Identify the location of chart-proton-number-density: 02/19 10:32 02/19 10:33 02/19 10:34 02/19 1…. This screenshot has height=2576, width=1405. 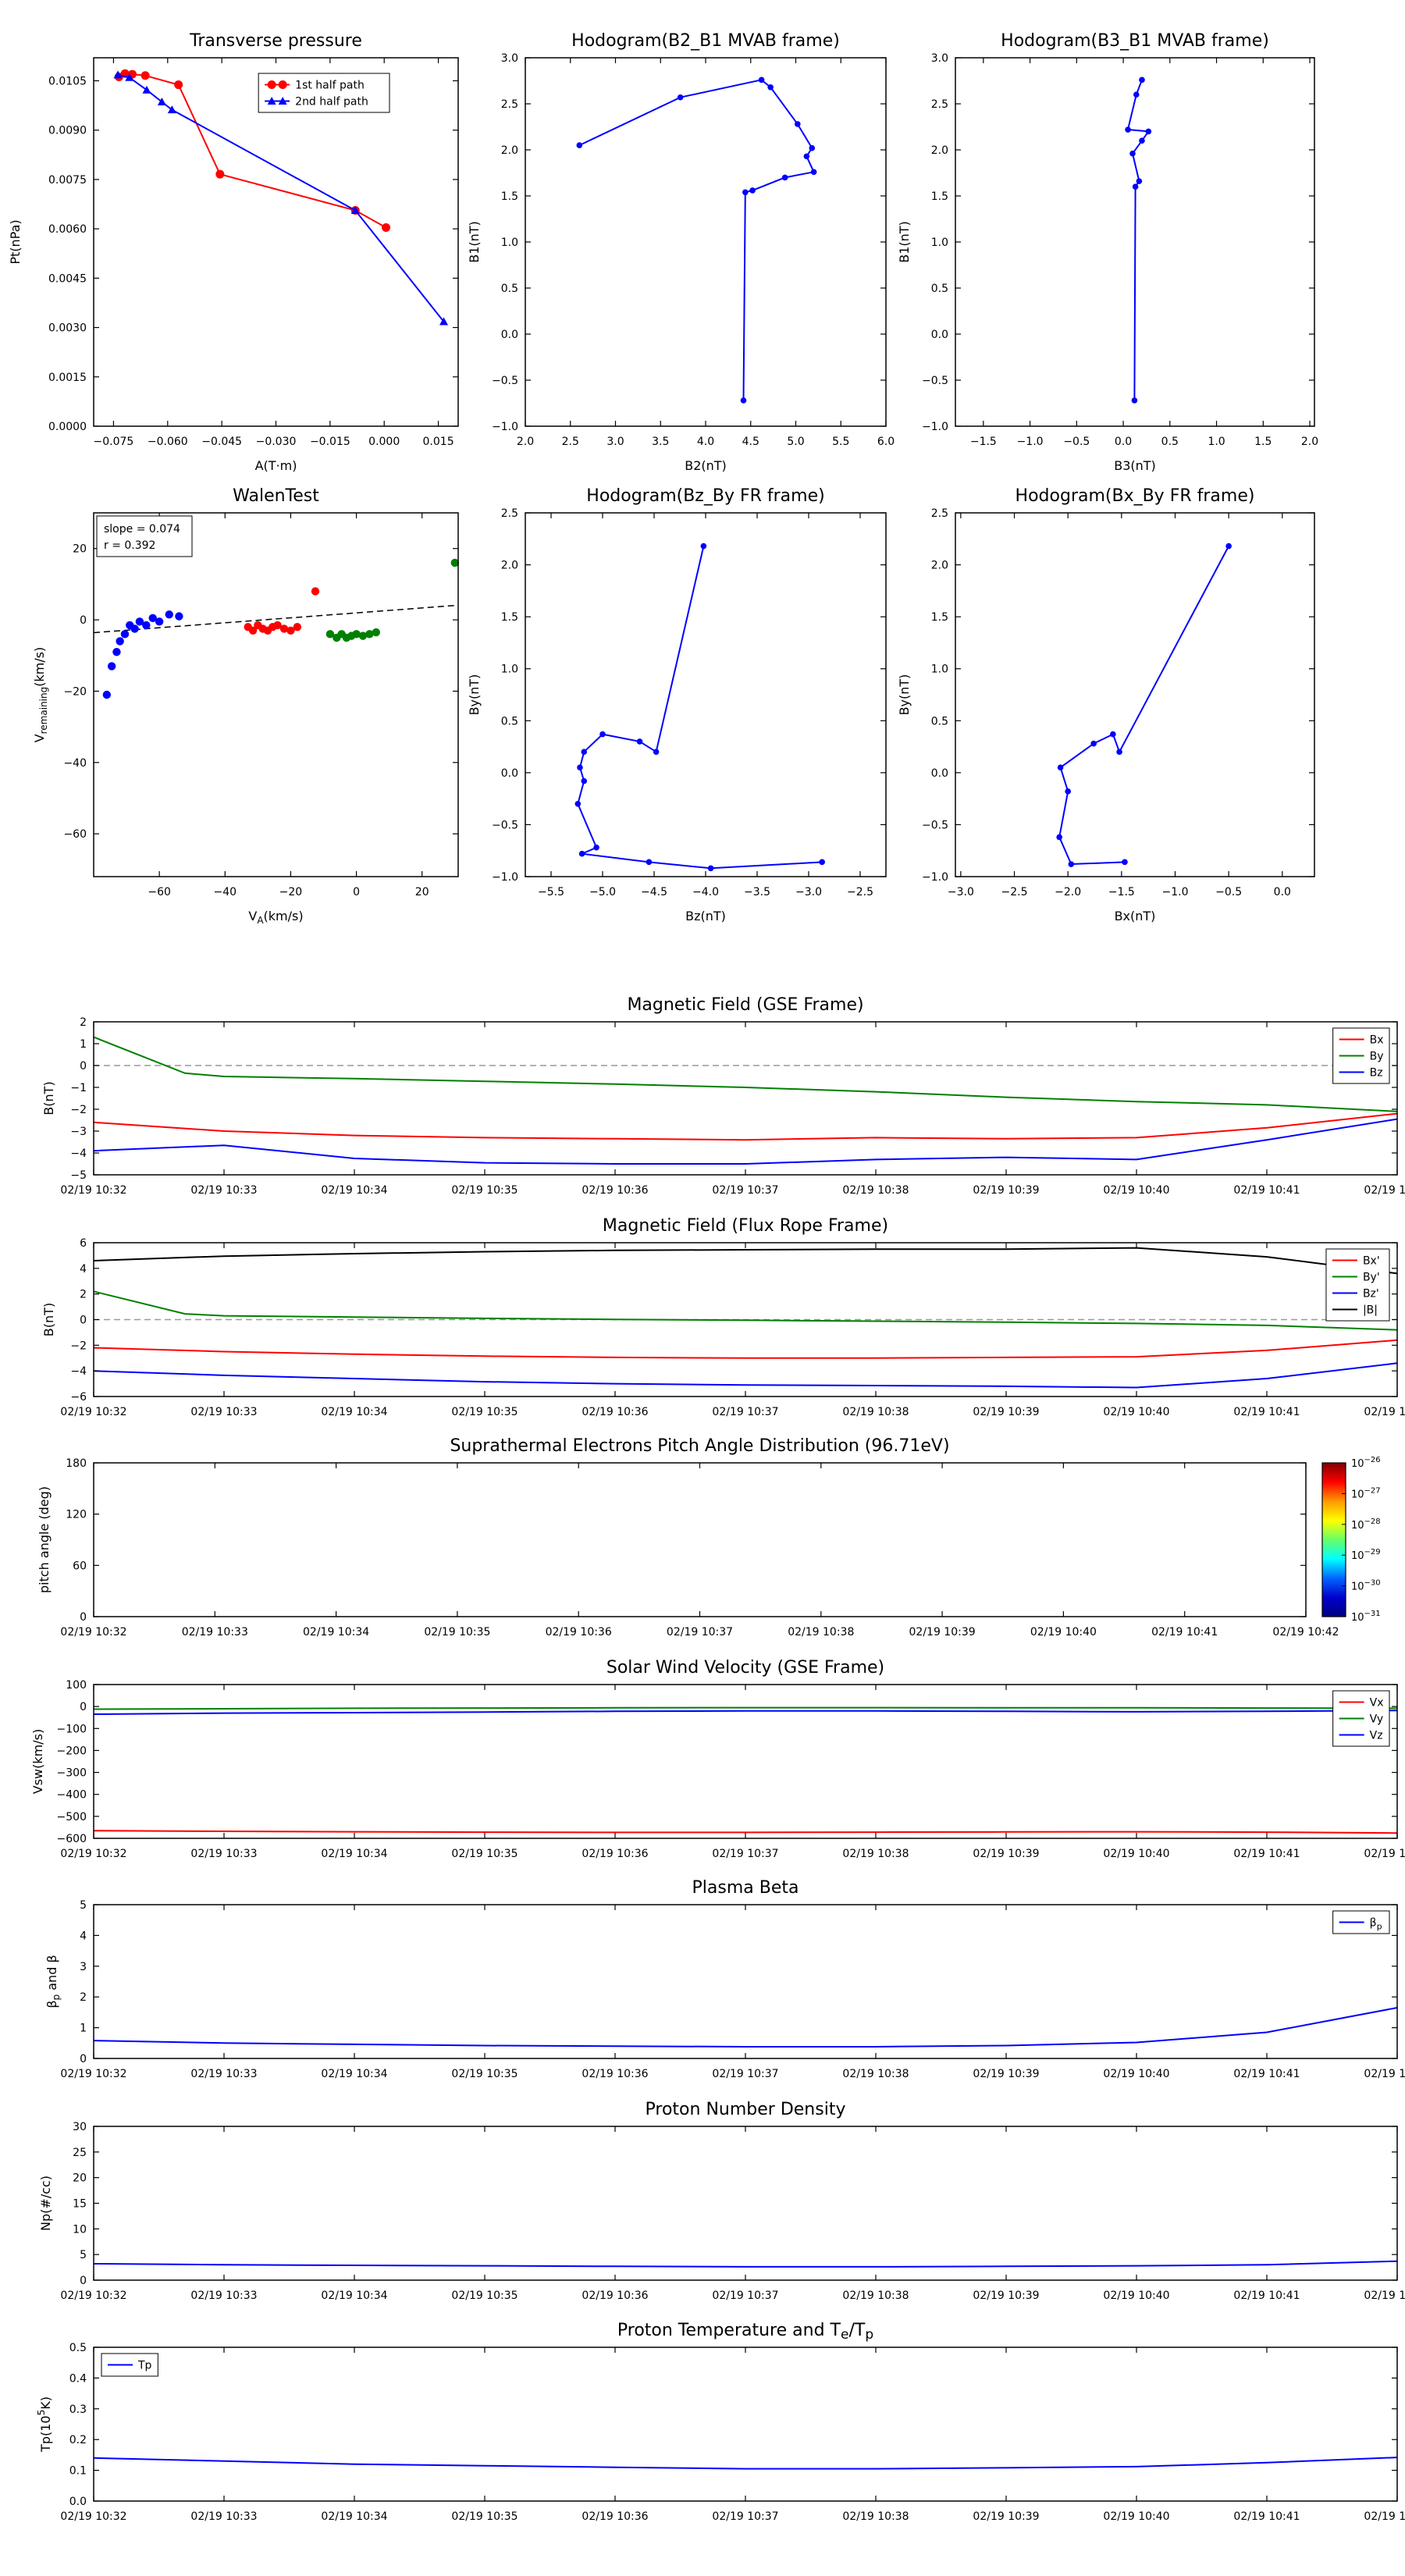
(721, 2201).